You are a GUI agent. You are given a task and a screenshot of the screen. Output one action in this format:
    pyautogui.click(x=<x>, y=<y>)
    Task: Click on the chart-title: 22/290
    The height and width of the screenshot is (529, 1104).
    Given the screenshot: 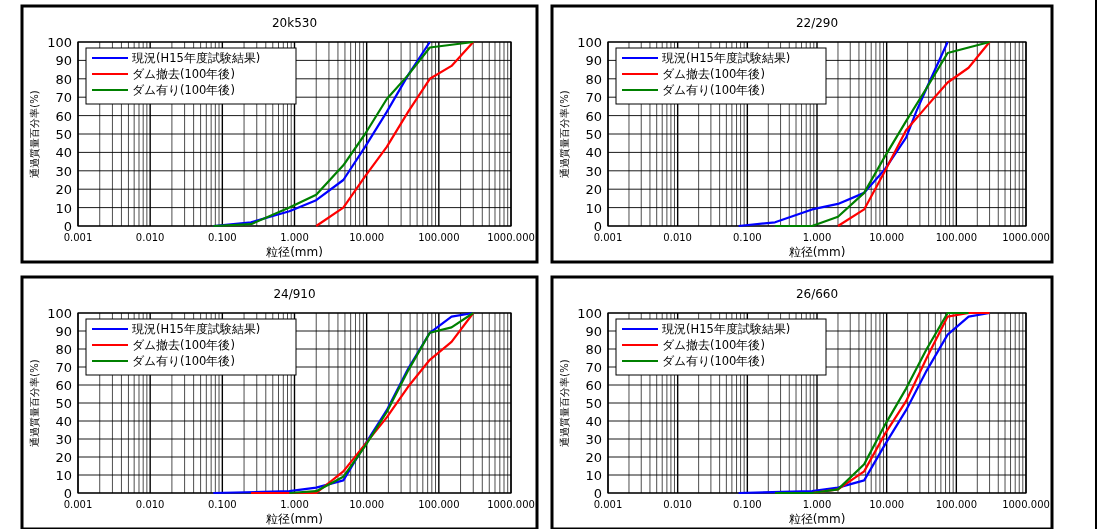 What is the action you would take?
    pyautogui.click(x=817, y=23)
    